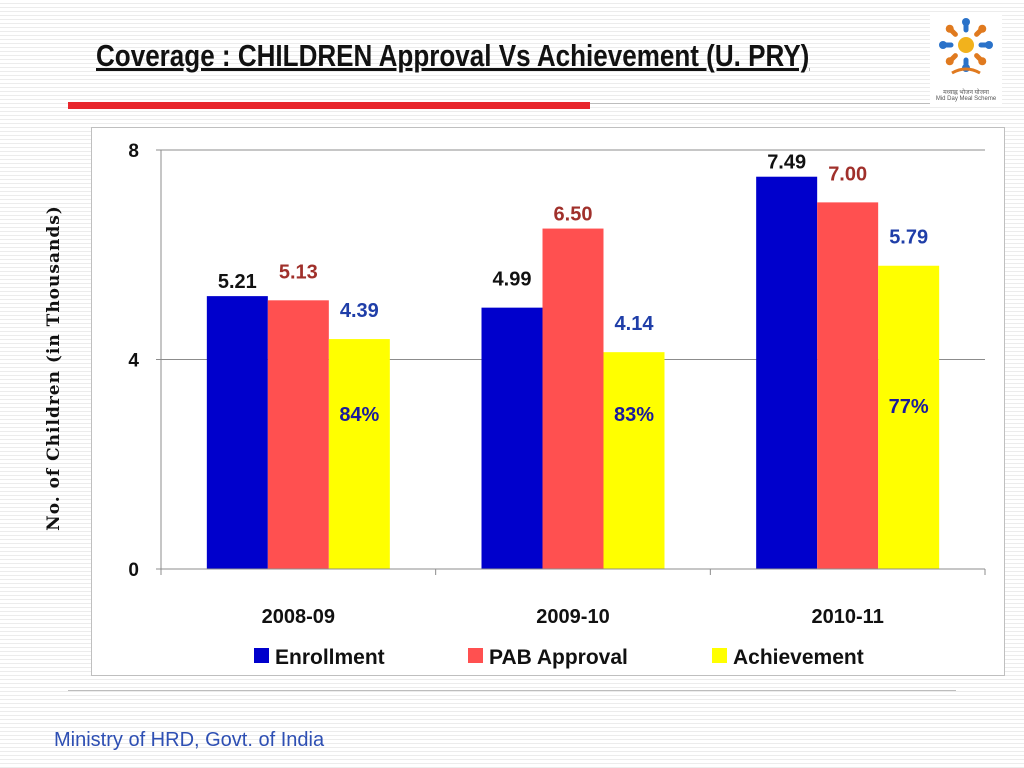  Describe the element at coordinates (359, 311) in the screenshot. I see `data-label: 4.39` at that location.